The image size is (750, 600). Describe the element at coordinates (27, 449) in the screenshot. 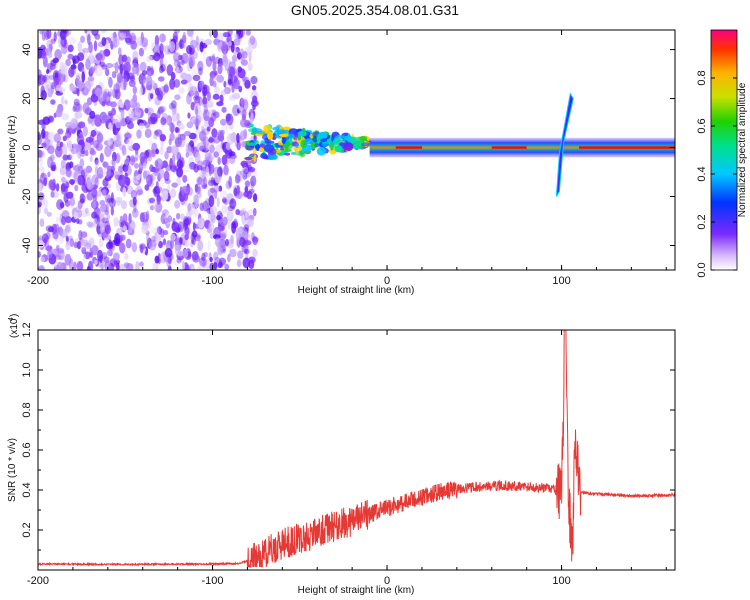

I see `y-tick-label: 0.6` at that location.